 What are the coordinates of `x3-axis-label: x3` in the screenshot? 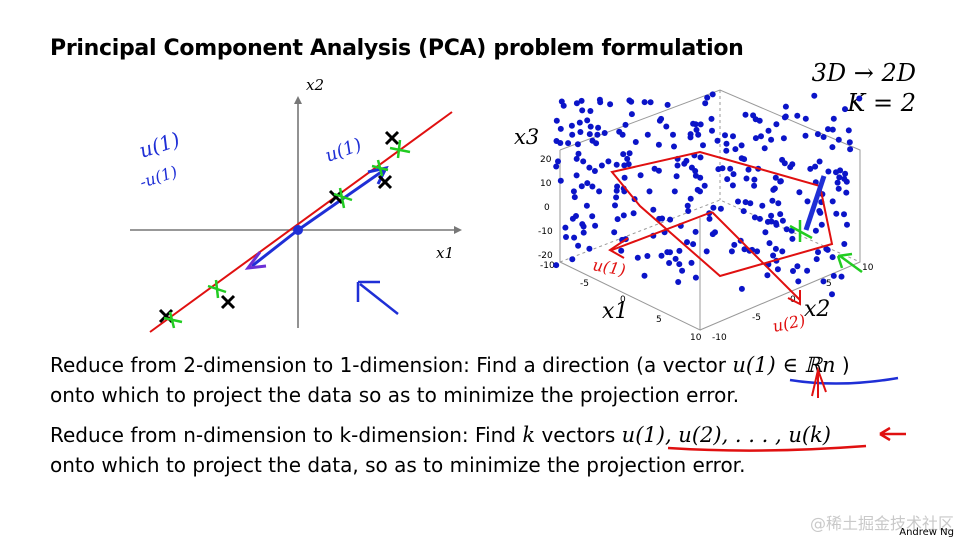 It's located at (526, 137).